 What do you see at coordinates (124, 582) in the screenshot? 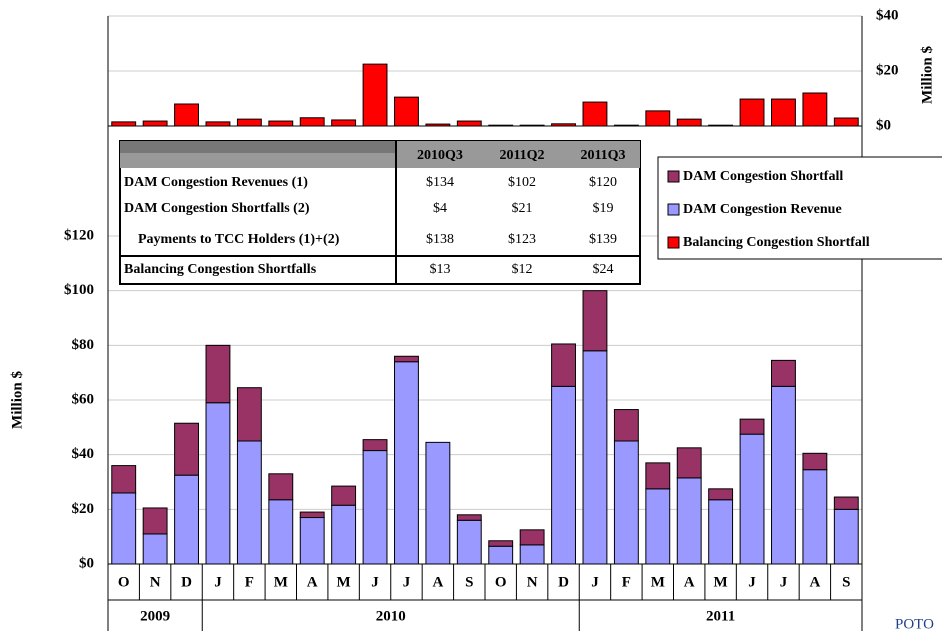
I see `x-tick-label: O` at bounding box center [124, 582].